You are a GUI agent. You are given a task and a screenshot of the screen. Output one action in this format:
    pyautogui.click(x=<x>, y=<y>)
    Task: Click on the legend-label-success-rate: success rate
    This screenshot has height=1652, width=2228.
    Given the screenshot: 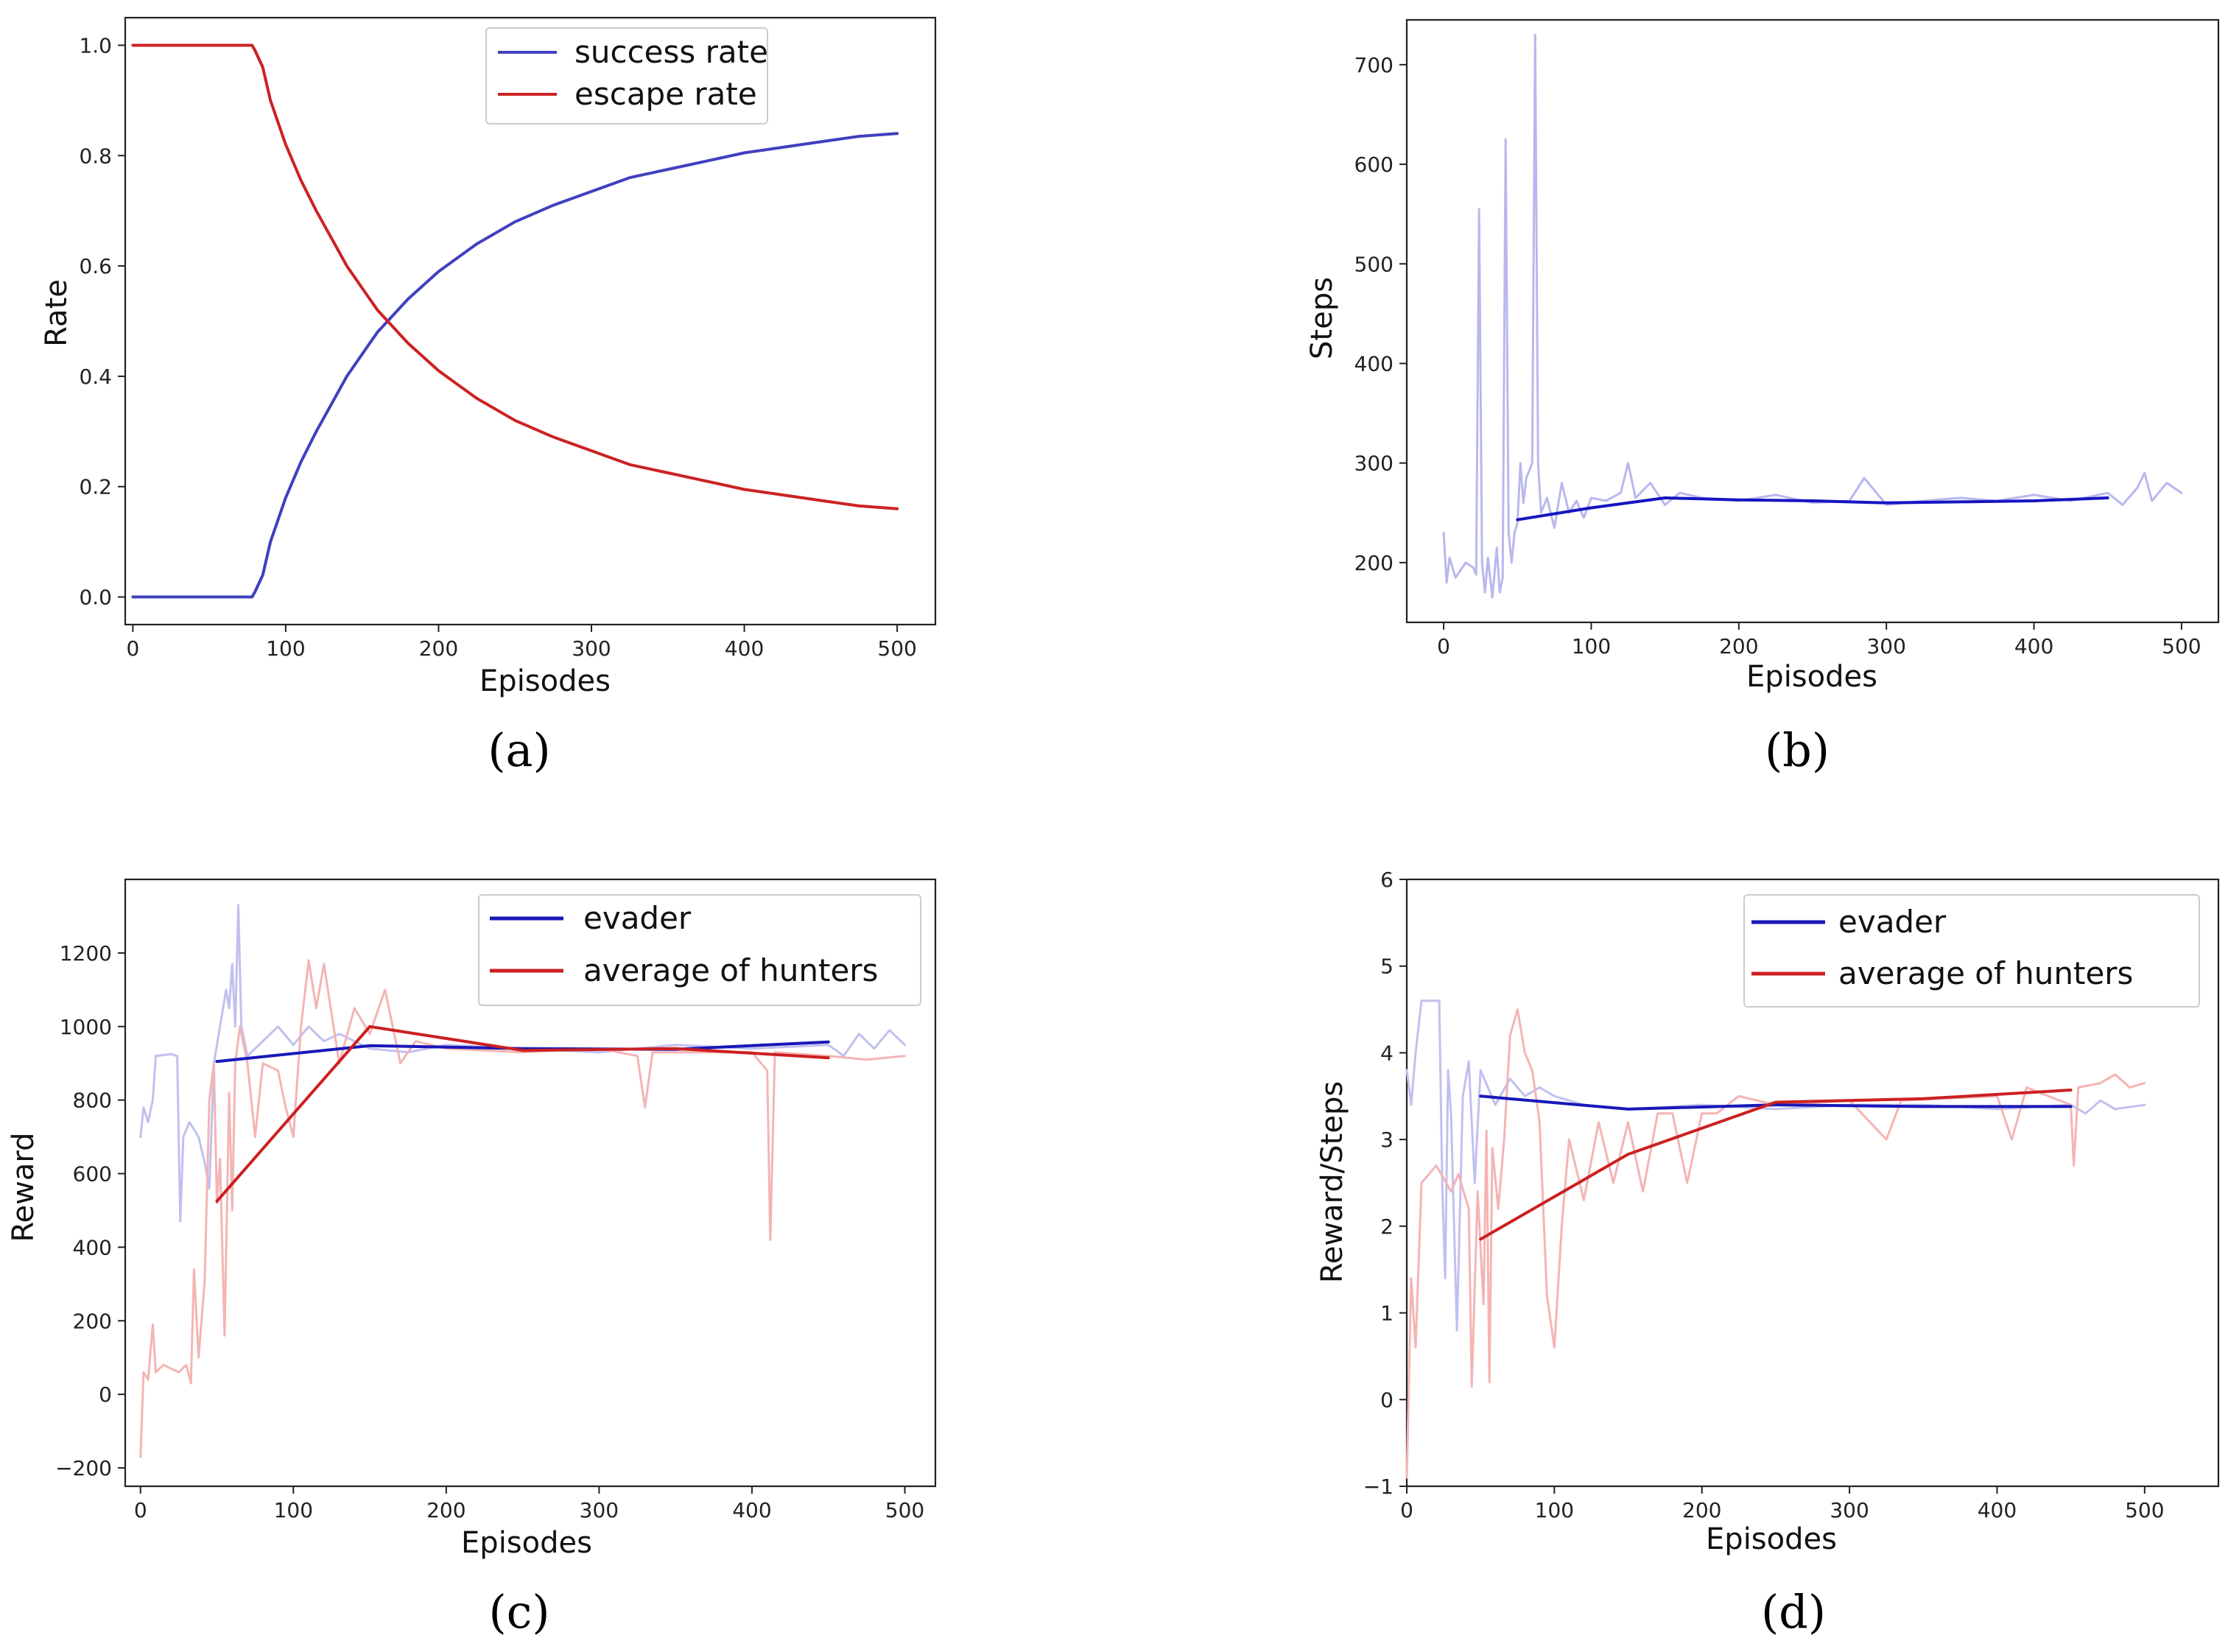 What is the action you would take?
    pyautogui.click(x=671, y=52)
    